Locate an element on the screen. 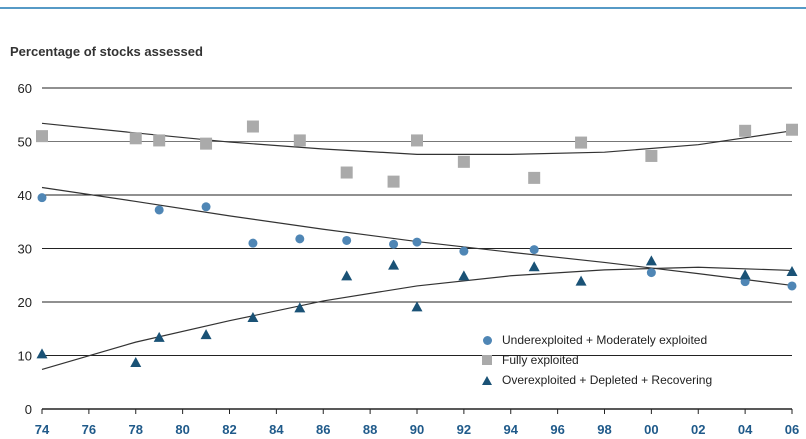 This screenshot has height=439, width=806. x-tick-label: 90 is located at coordinates (417, 429).